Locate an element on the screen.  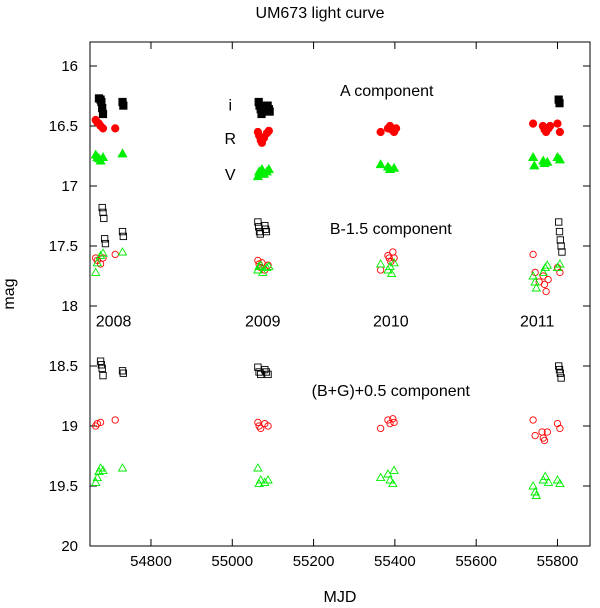
y-tick-label: 18 is located at coordinates (69, 306).